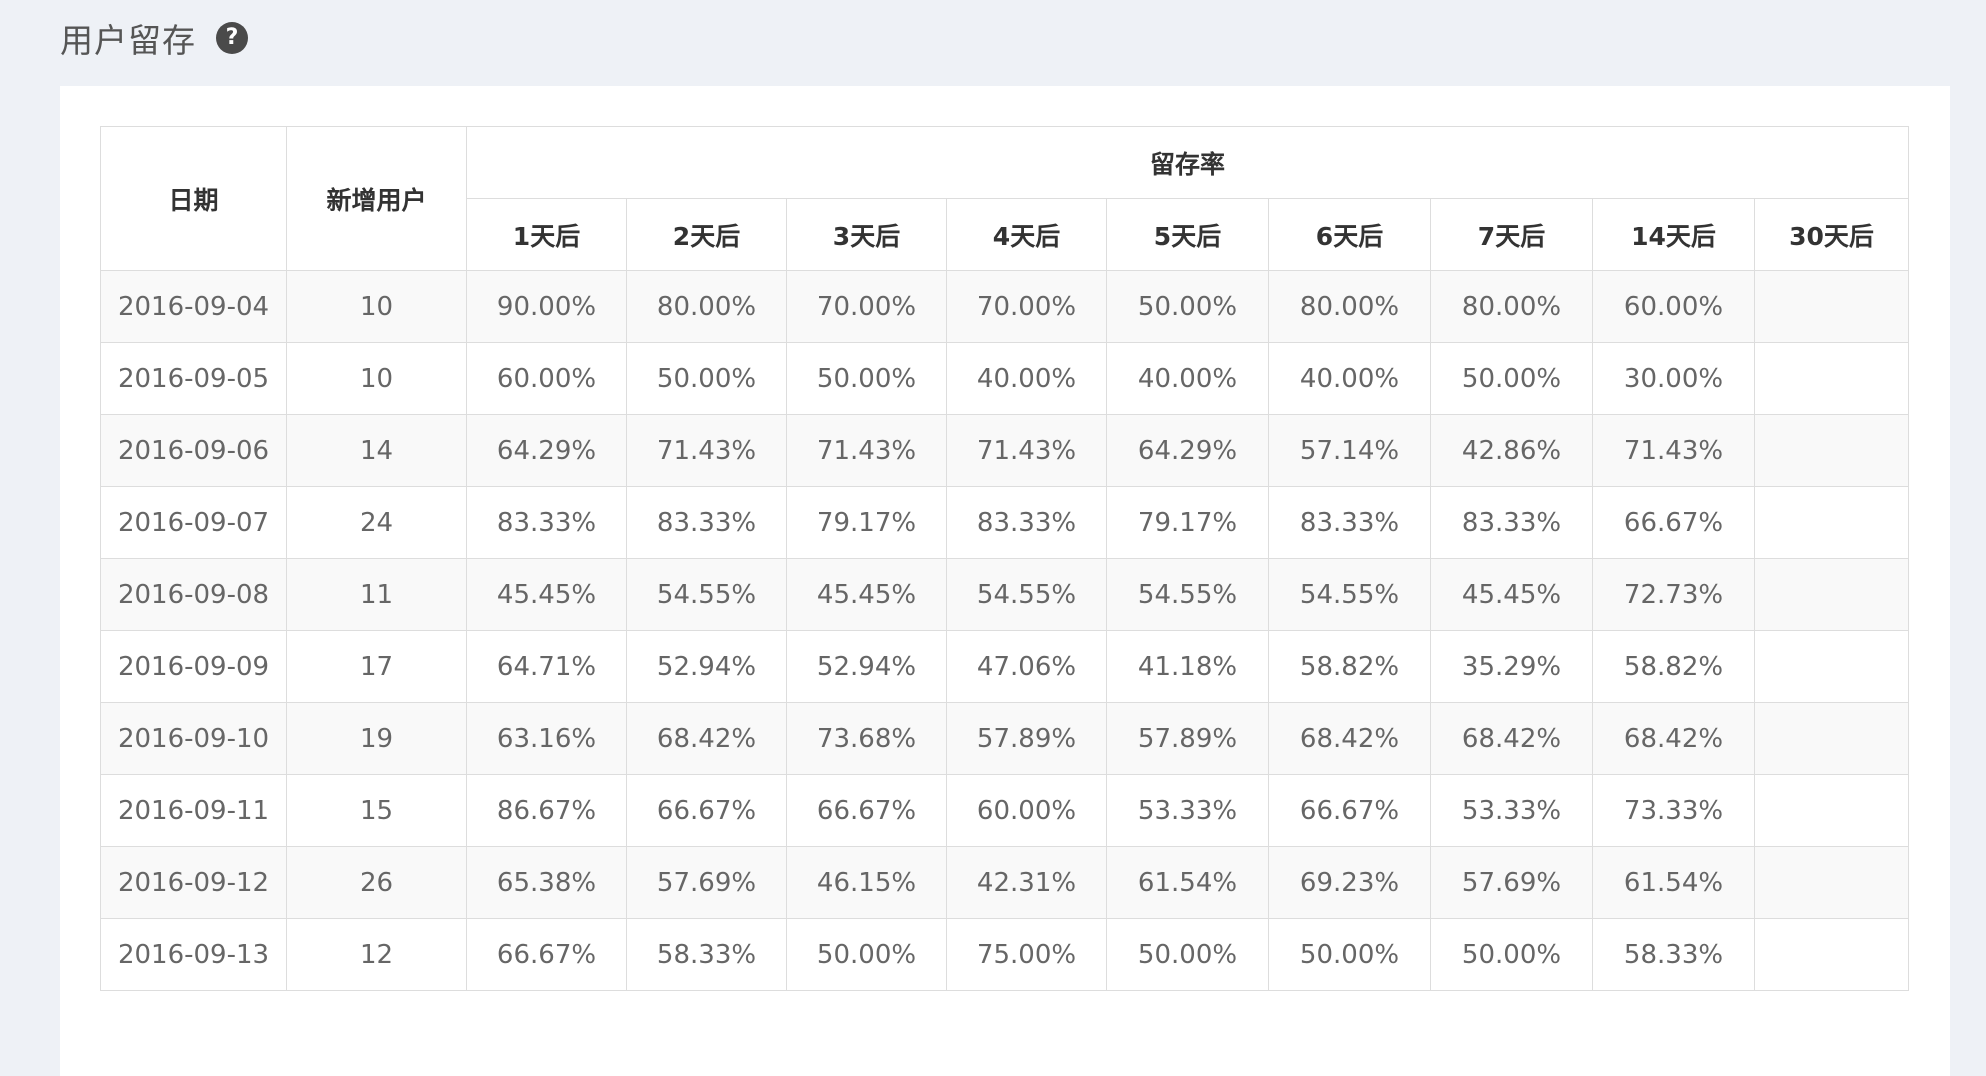 This screenshot has width=1986, height=1076. I want to click on question-circle-icon: ?, so click(232, 38).